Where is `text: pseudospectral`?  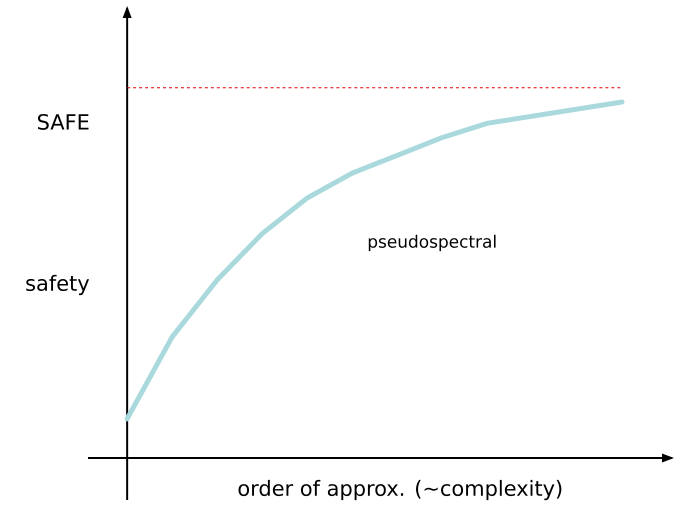
text: pseudospectral is located at coordinates (432, 243).